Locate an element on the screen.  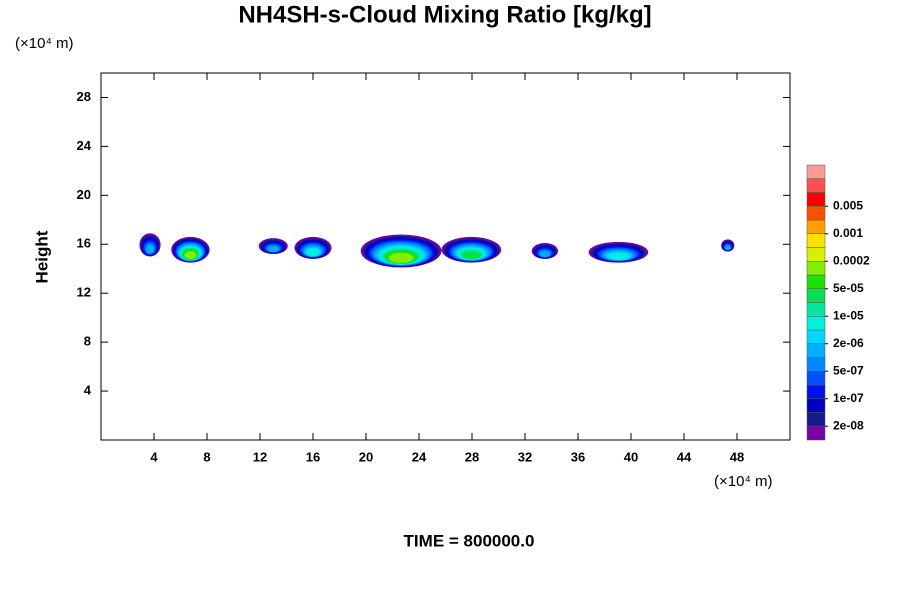
x-tick-label: 12 is located at coordinates (260, 456).